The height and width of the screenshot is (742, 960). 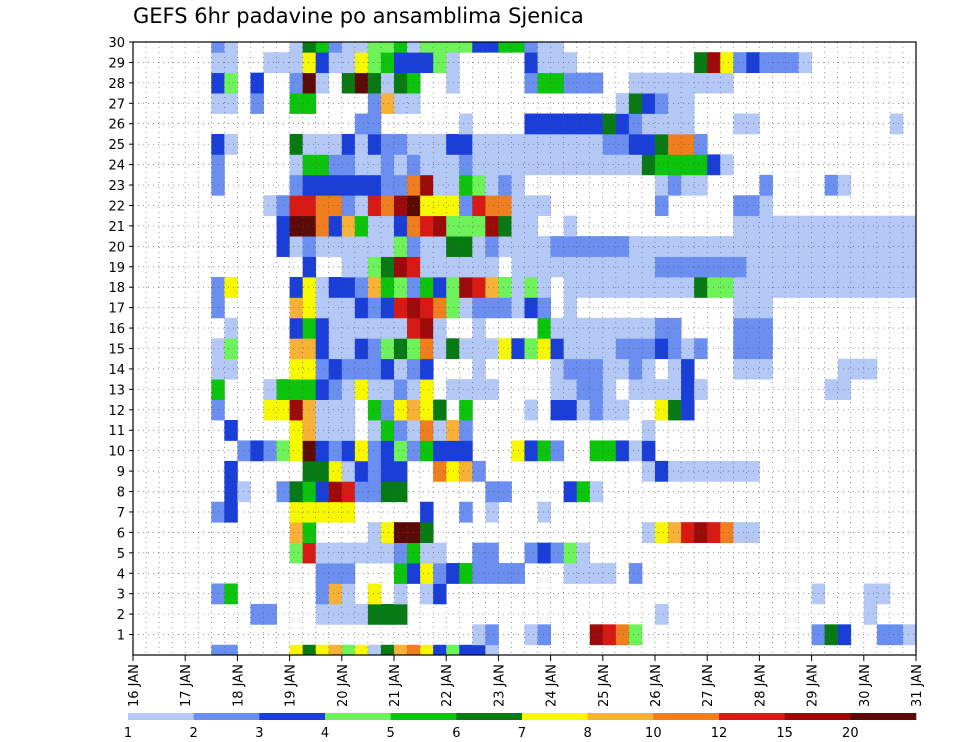 I want to click on y-tick-label: 26, so click(x=116, y=125).